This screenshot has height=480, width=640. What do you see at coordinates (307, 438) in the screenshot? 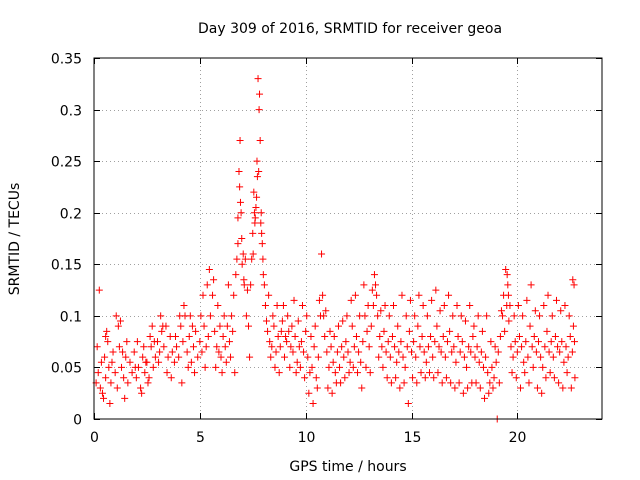
I see `x-tick-label: 10` at bounding box center [307, 438].